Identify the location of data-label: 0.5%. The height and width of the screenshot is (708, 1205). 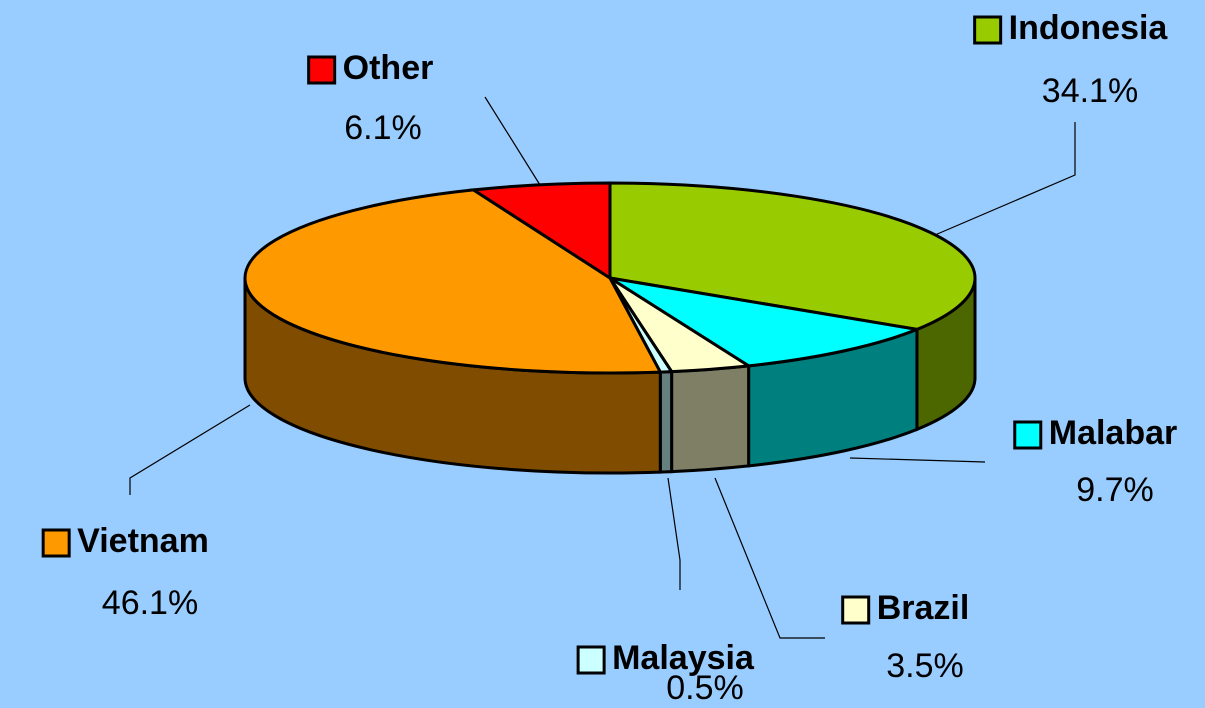
(705, 688).